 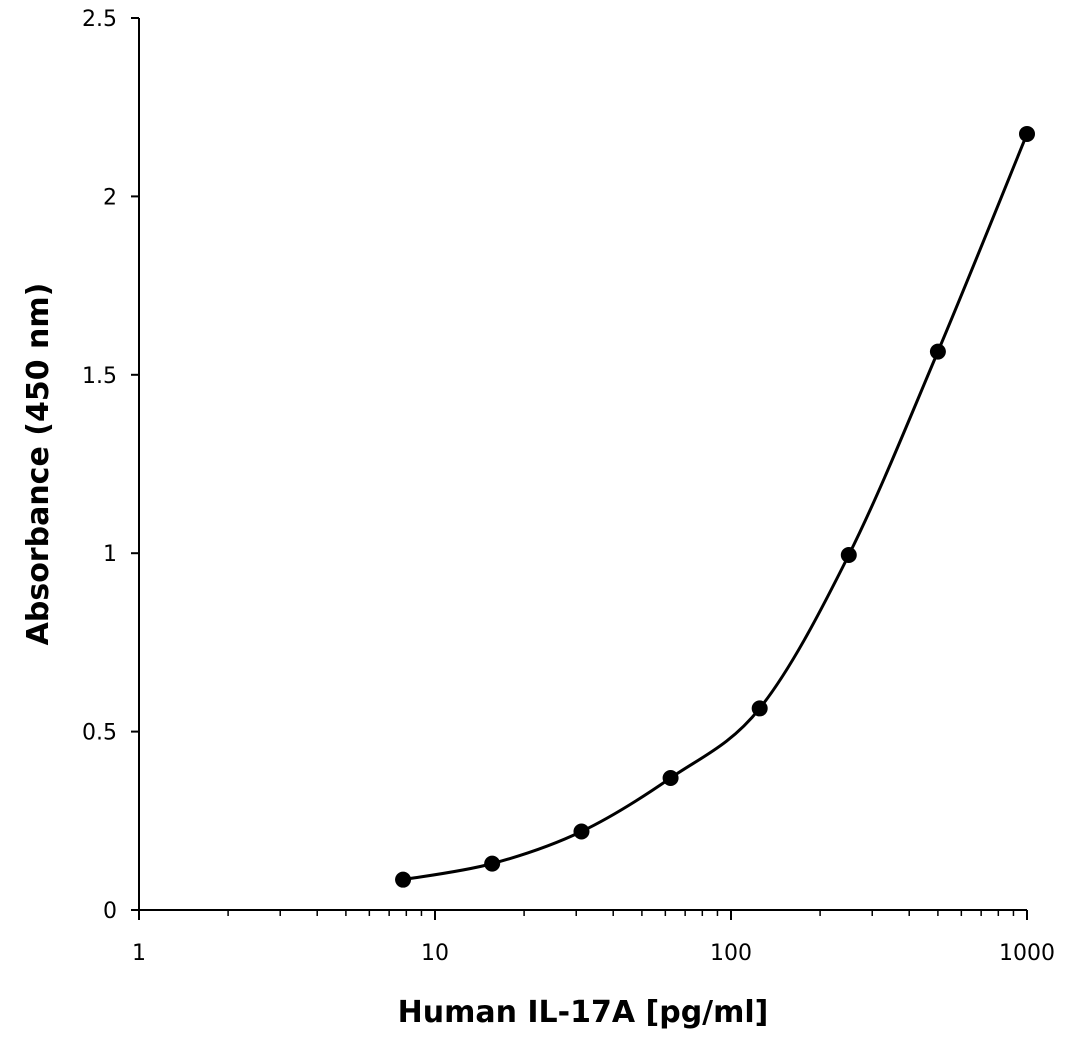 What do you see at coordinates (583, 1012) in the screenshot?
I see `x-axis-title: Human IL-17A [pg/ml]` at bounding box center [583, 1012].